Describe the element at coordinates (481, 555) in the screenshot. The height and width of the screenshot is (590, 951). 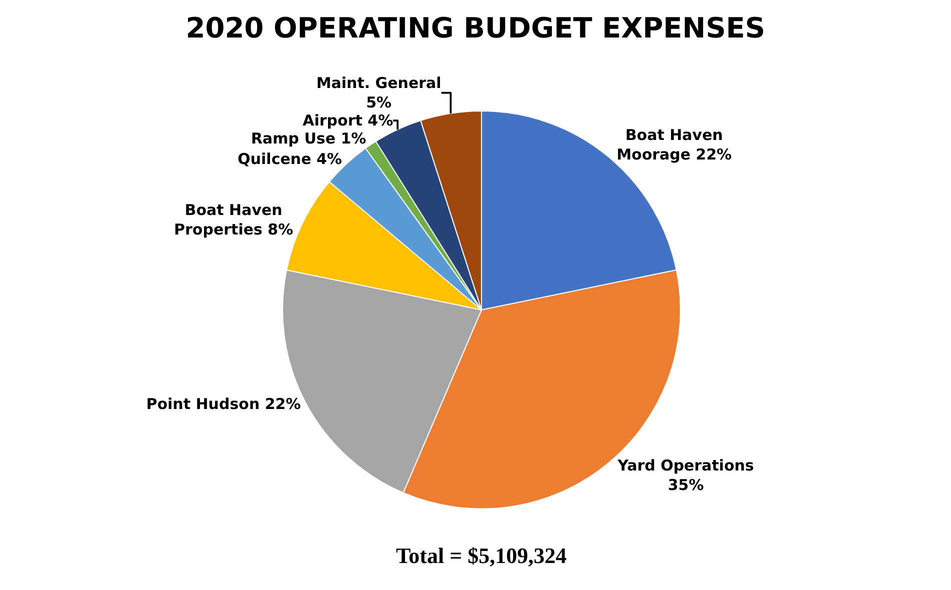
I see `text: Total = $5,109,324` at that location.